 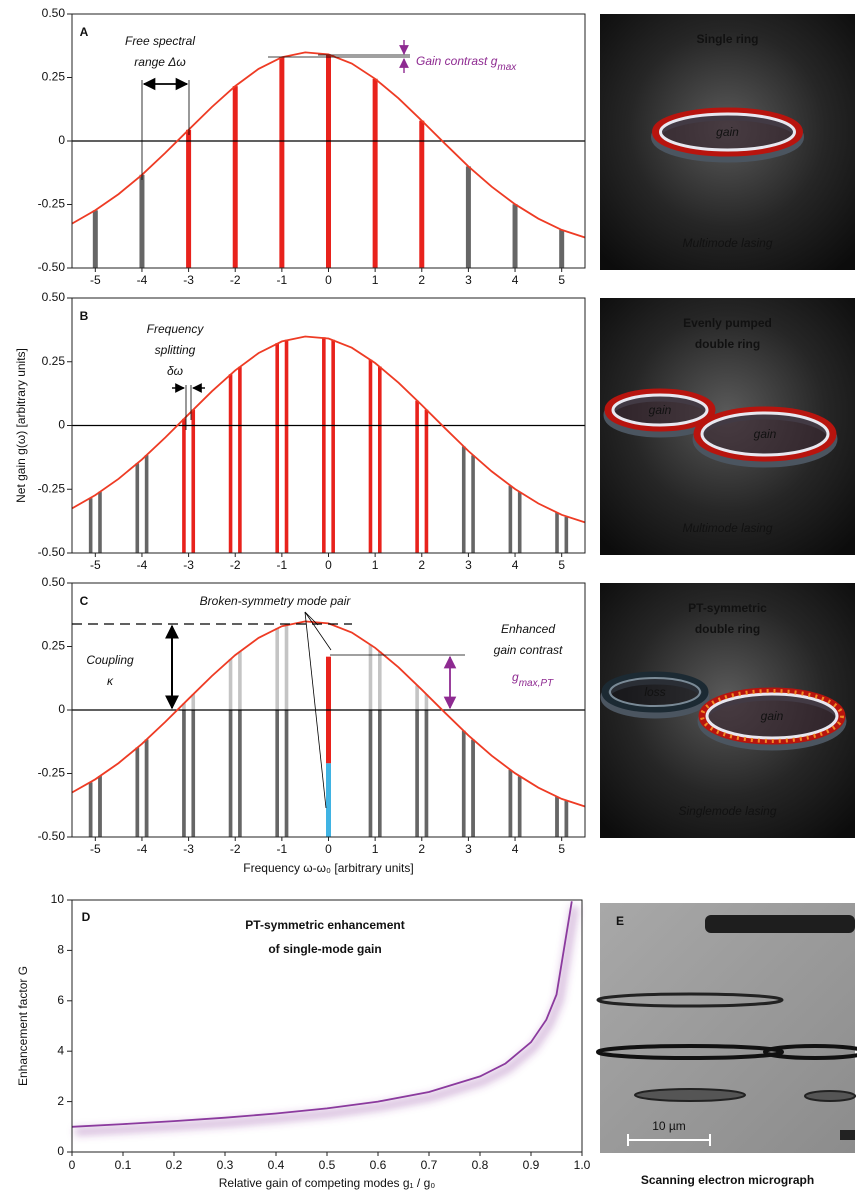 What do you see at coordinates (276, 601) in the screenshot?
I see `annotation: Broken-symmetry mode pair` at bounding box center [276, 601].